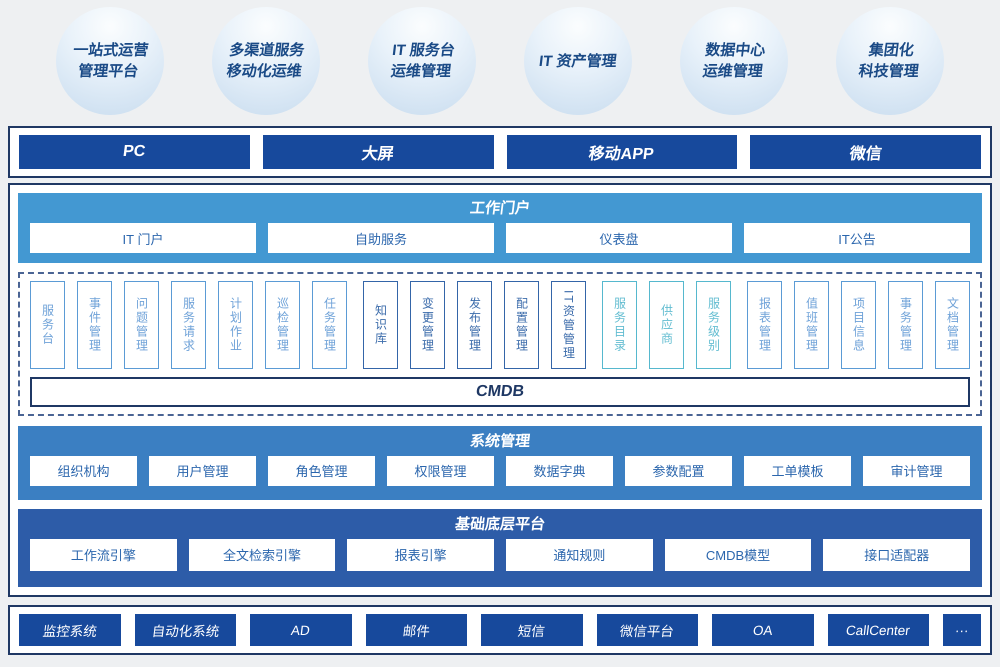  I want to click on channel-mobile-app: 移动APP, so click(622, 152).